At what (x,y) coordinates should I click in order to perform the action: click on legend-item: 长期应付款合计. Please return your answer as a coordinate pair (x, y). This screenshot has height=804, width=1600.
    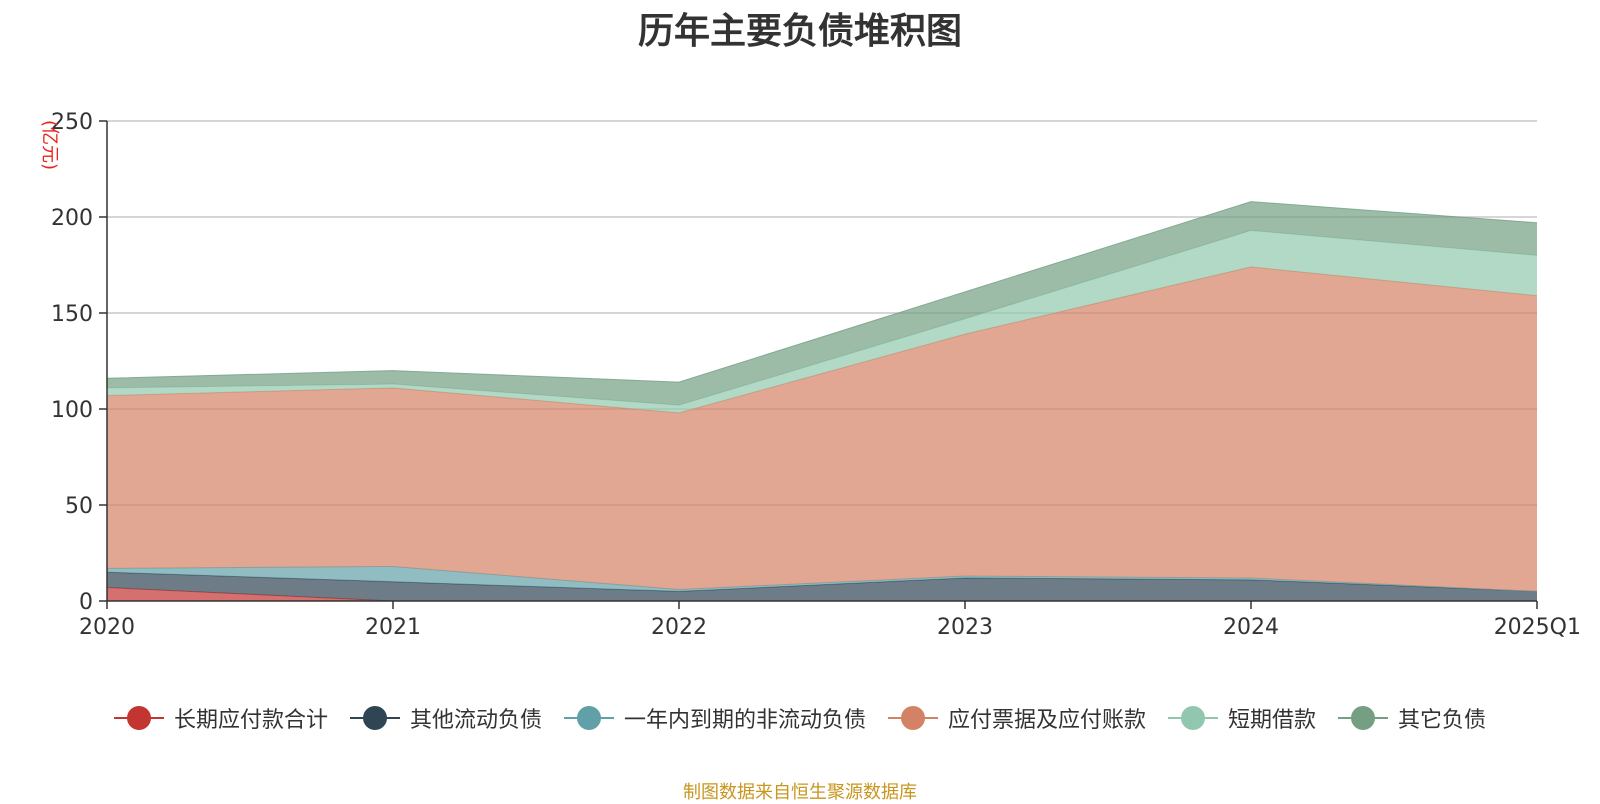
    Looking at the image, I should click on (220, 718).